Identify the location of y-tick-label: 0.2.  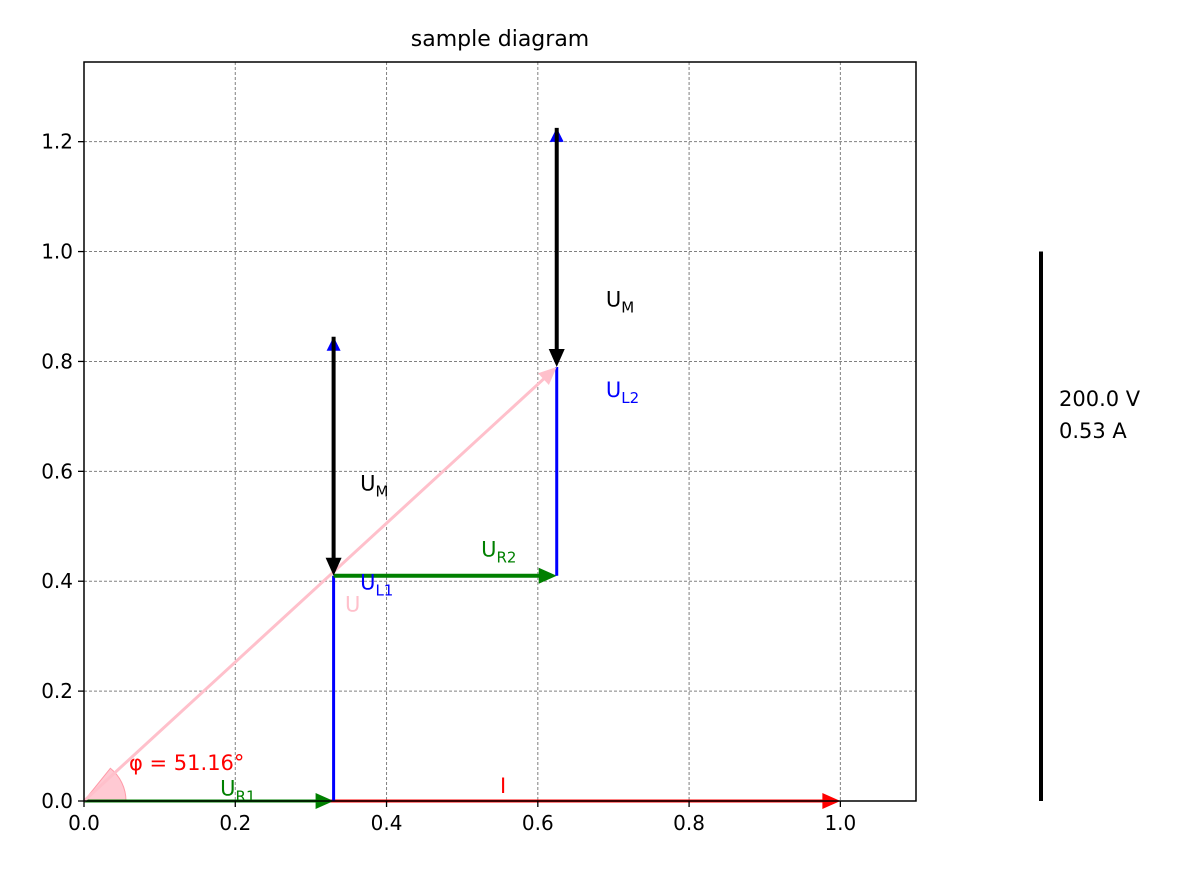
(57, 691).